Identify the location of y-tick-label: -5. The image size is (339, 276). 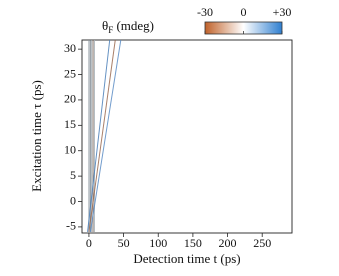
(71, 226).